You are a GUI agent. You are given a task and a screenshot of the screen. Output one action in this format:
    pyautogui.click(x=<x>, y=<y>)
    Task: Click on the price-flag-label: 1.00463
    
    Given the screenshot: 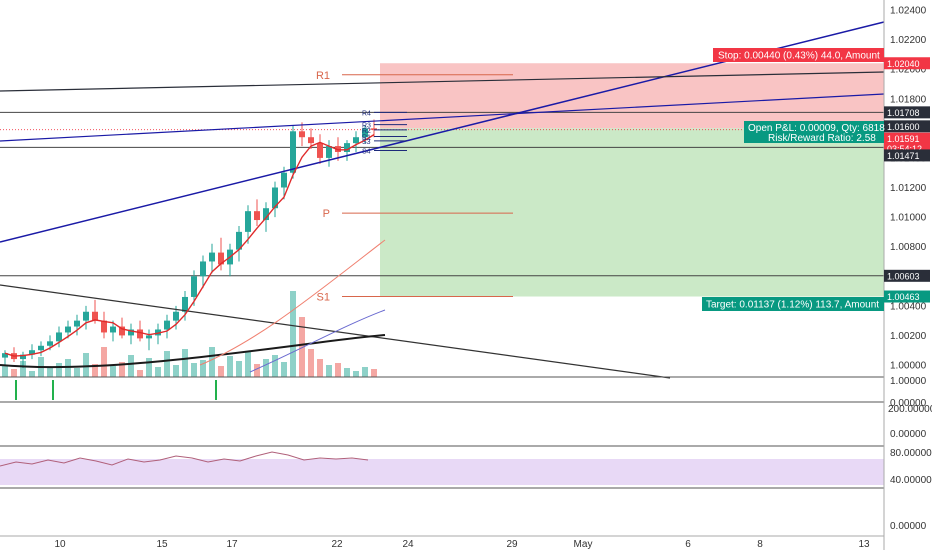 What is the action you would take?
    pyautogui.click(x=903, y=297)
    